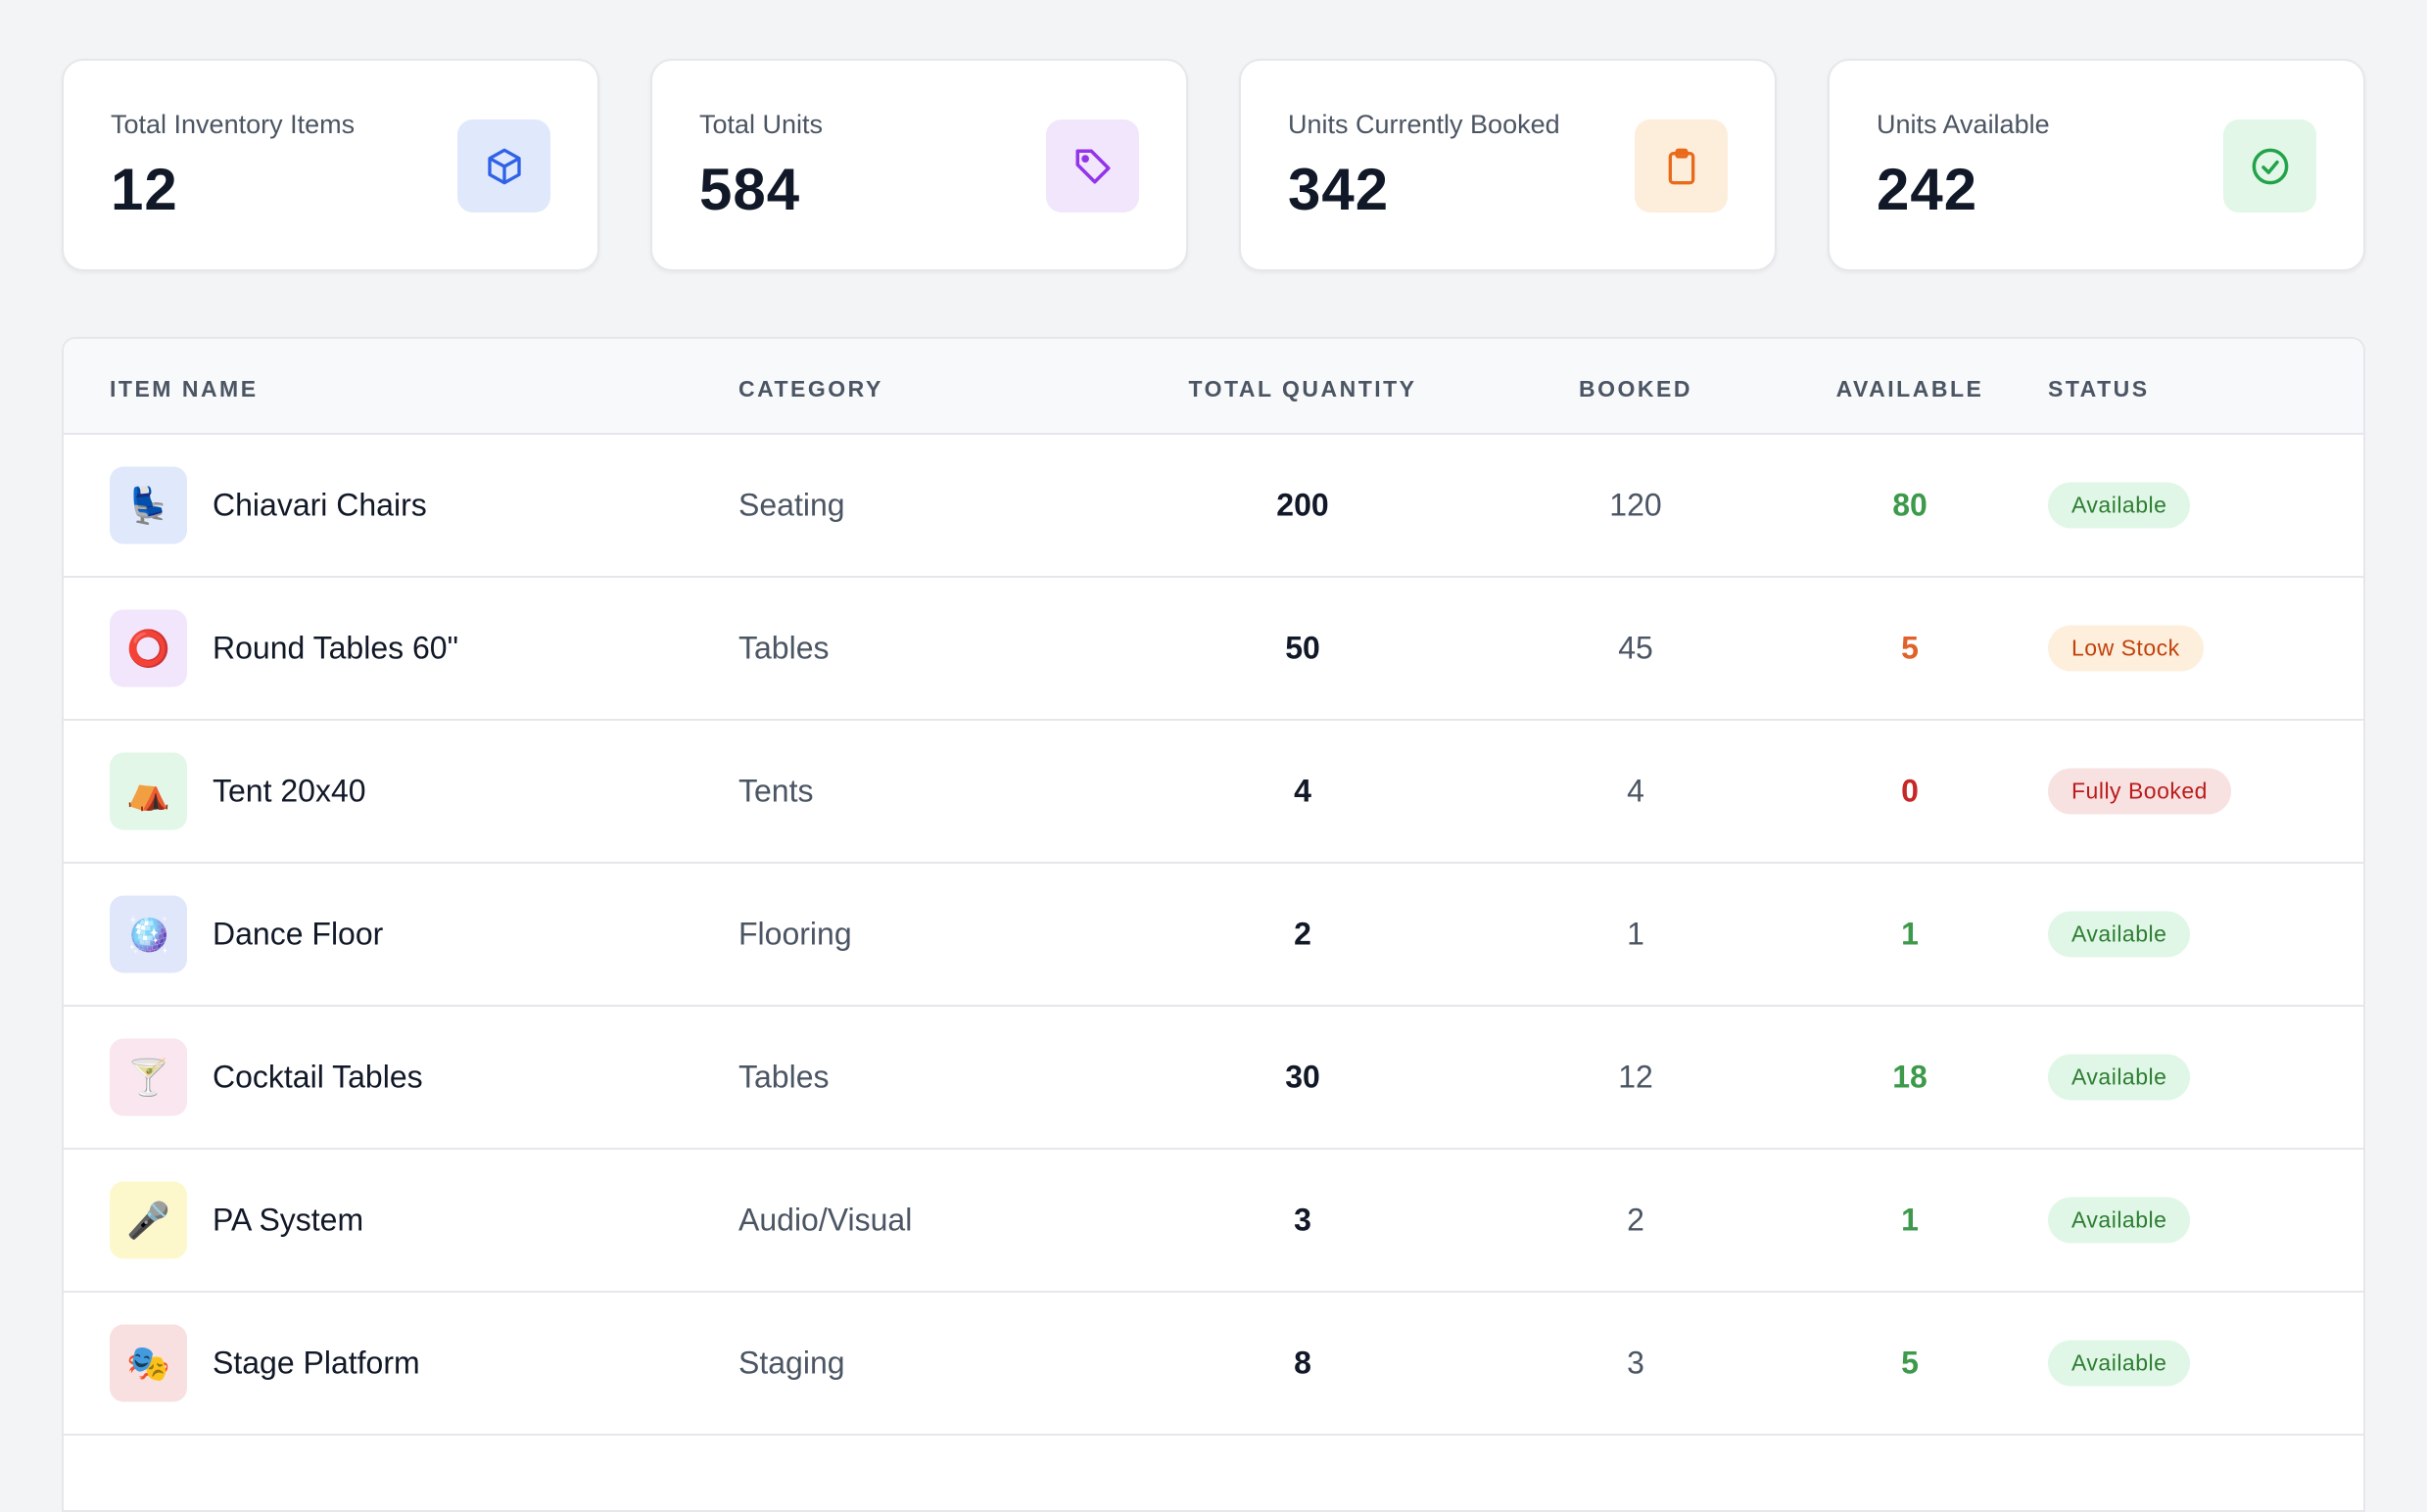 The height and width of the screenshot is (1512, 2427). Describe the element at coordinates (1213, 506) in the screenshot. I see `table-row: 💺 Chiavari Chairs Seating 200 120 80 Available` at that location.